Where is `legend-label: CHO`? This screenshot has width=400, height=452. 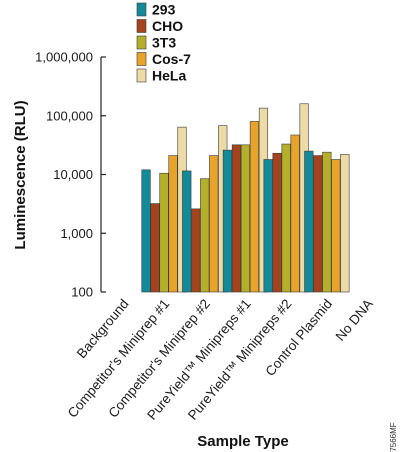
legend-label: CHO is located at coordinates (167, 26).